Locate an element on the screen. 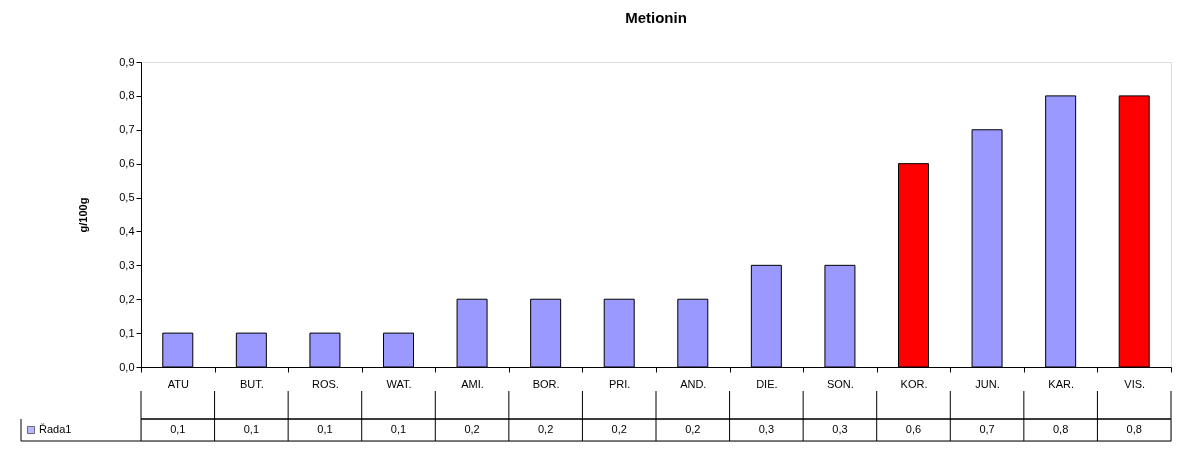  y-tick-label: 0,8 is located at coordinates (127, 95).